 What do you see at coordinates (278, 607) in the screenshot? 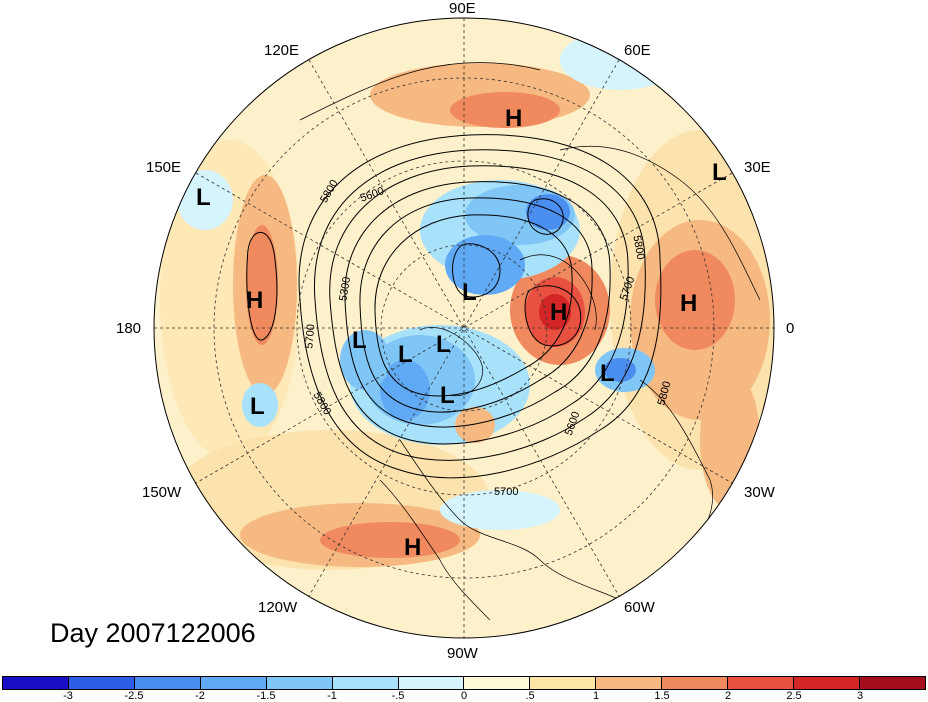
I see `lon-label-120w: 120W` at bounding box center [278, 607].